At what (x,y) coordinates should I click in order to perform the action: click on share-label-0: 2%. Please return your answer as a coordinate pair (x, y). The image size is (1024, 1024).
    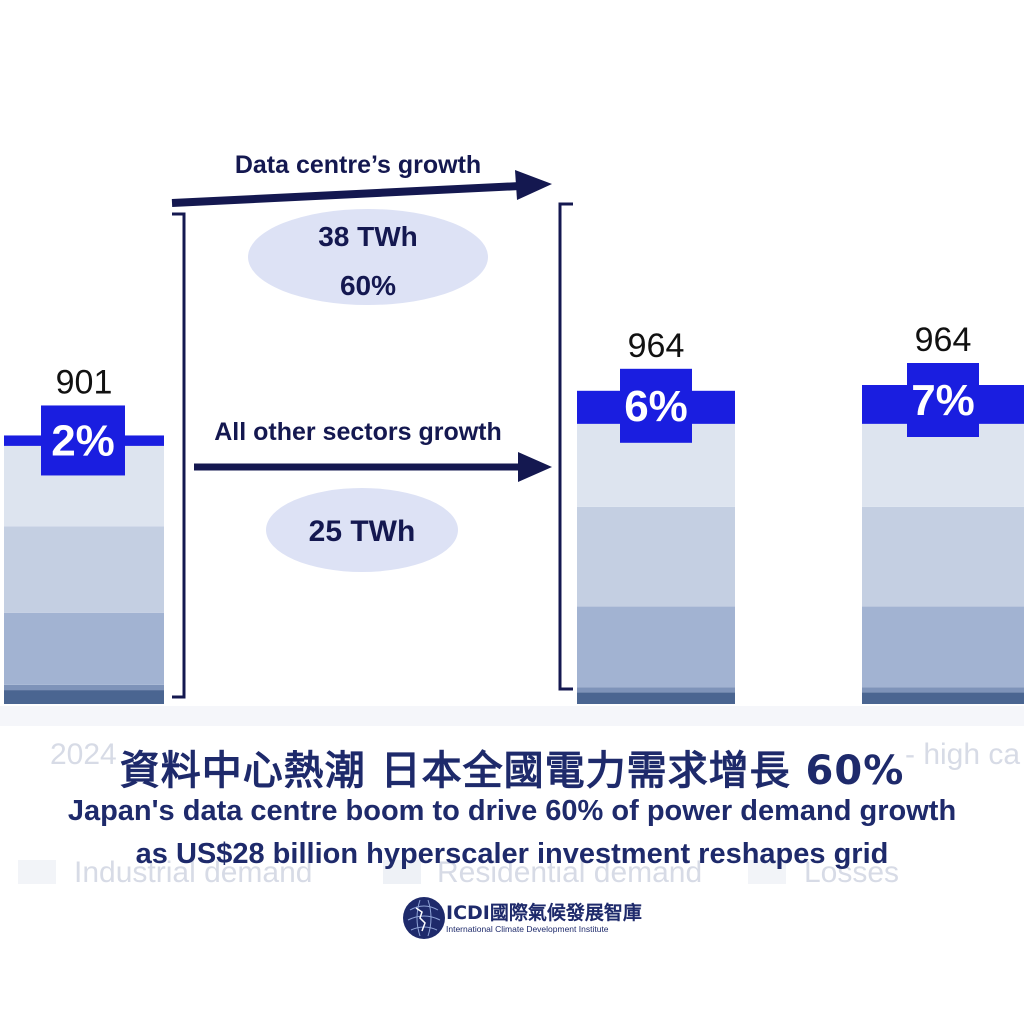
    Looking at the image, I should click on (83, 440).